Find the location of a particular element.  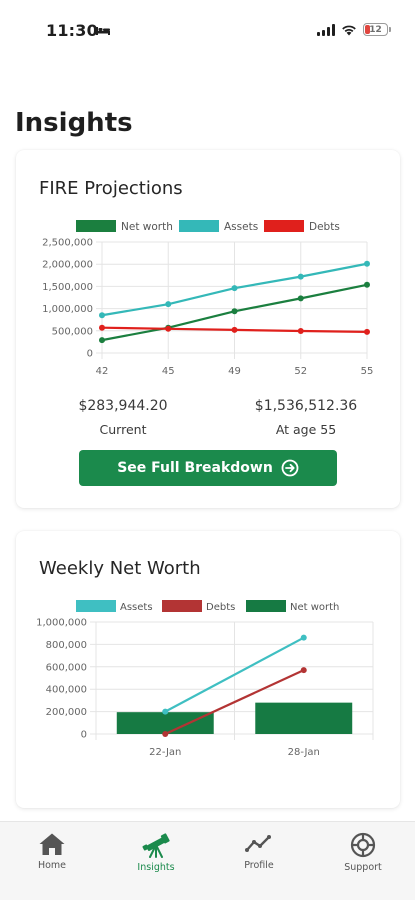

fire-x-tick-label: 55 is located at coordinates (367, 371).